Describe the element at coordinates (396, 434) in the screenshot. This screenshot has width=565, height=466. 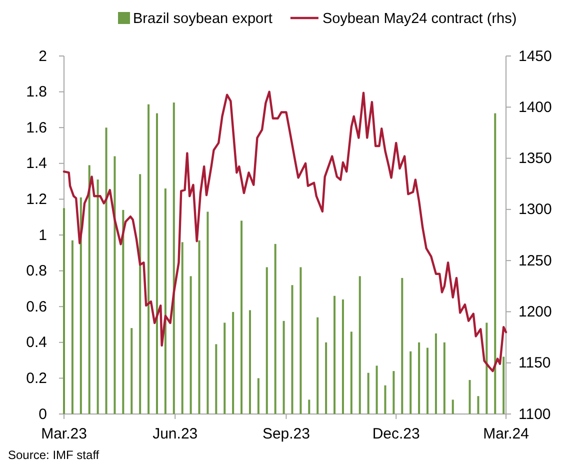
I see `x-tick-label: Dec.23` at that location.